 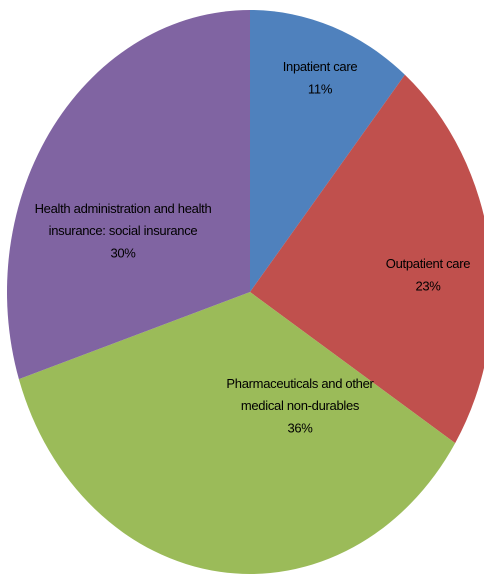 I want to click on slice-value-label: 11%, so click(x=320, y=88).